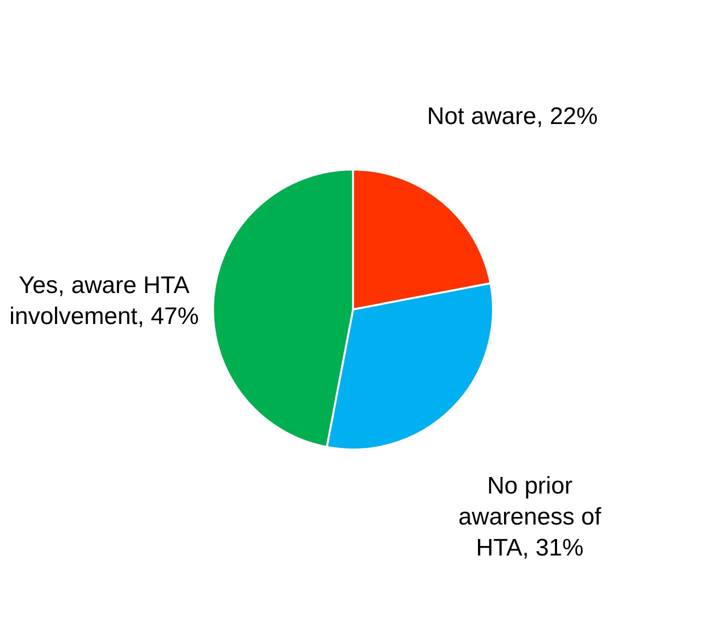 Image resolution: width=706 pixels, height=619 pixels. What do you see at coordinates (512, 116) in the screenshot?
I see `slice-label: Not aware, 22%` at bounding box center [512, 116].